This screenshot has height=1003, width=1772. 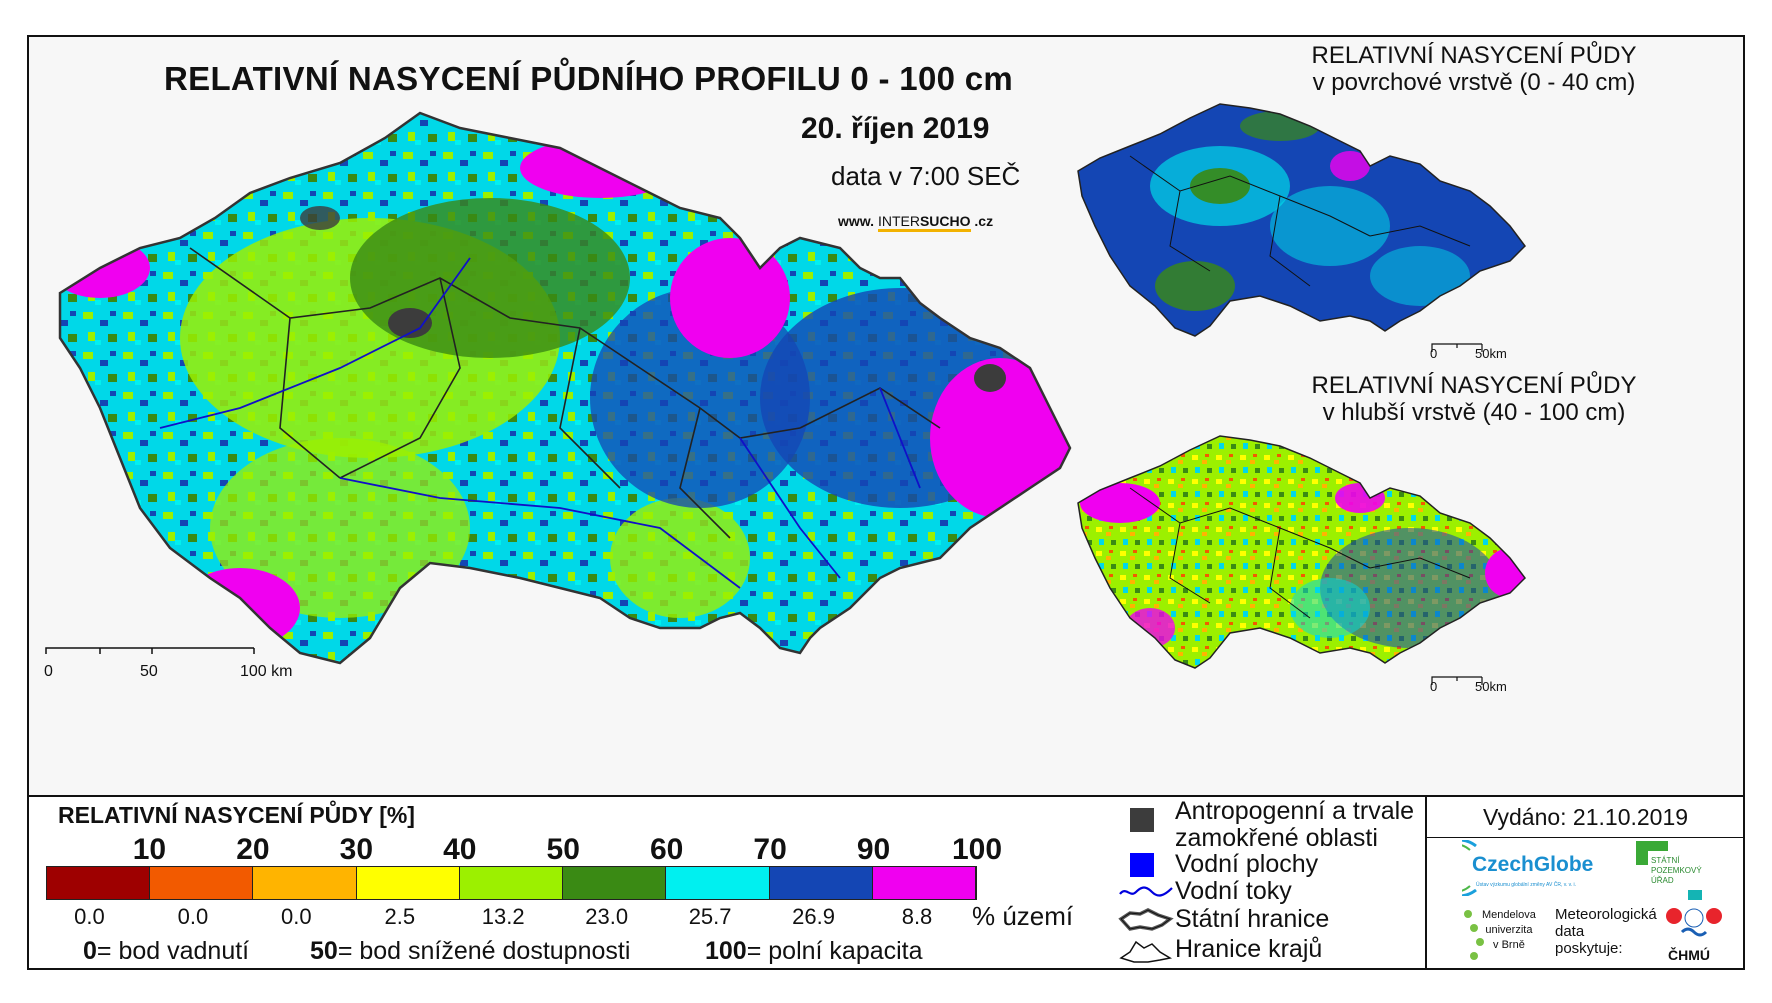 I want to click on inset-bottom-title-line2: v hlubší vrstvě (40 - 100 cm), so click(x=1474, y=412).